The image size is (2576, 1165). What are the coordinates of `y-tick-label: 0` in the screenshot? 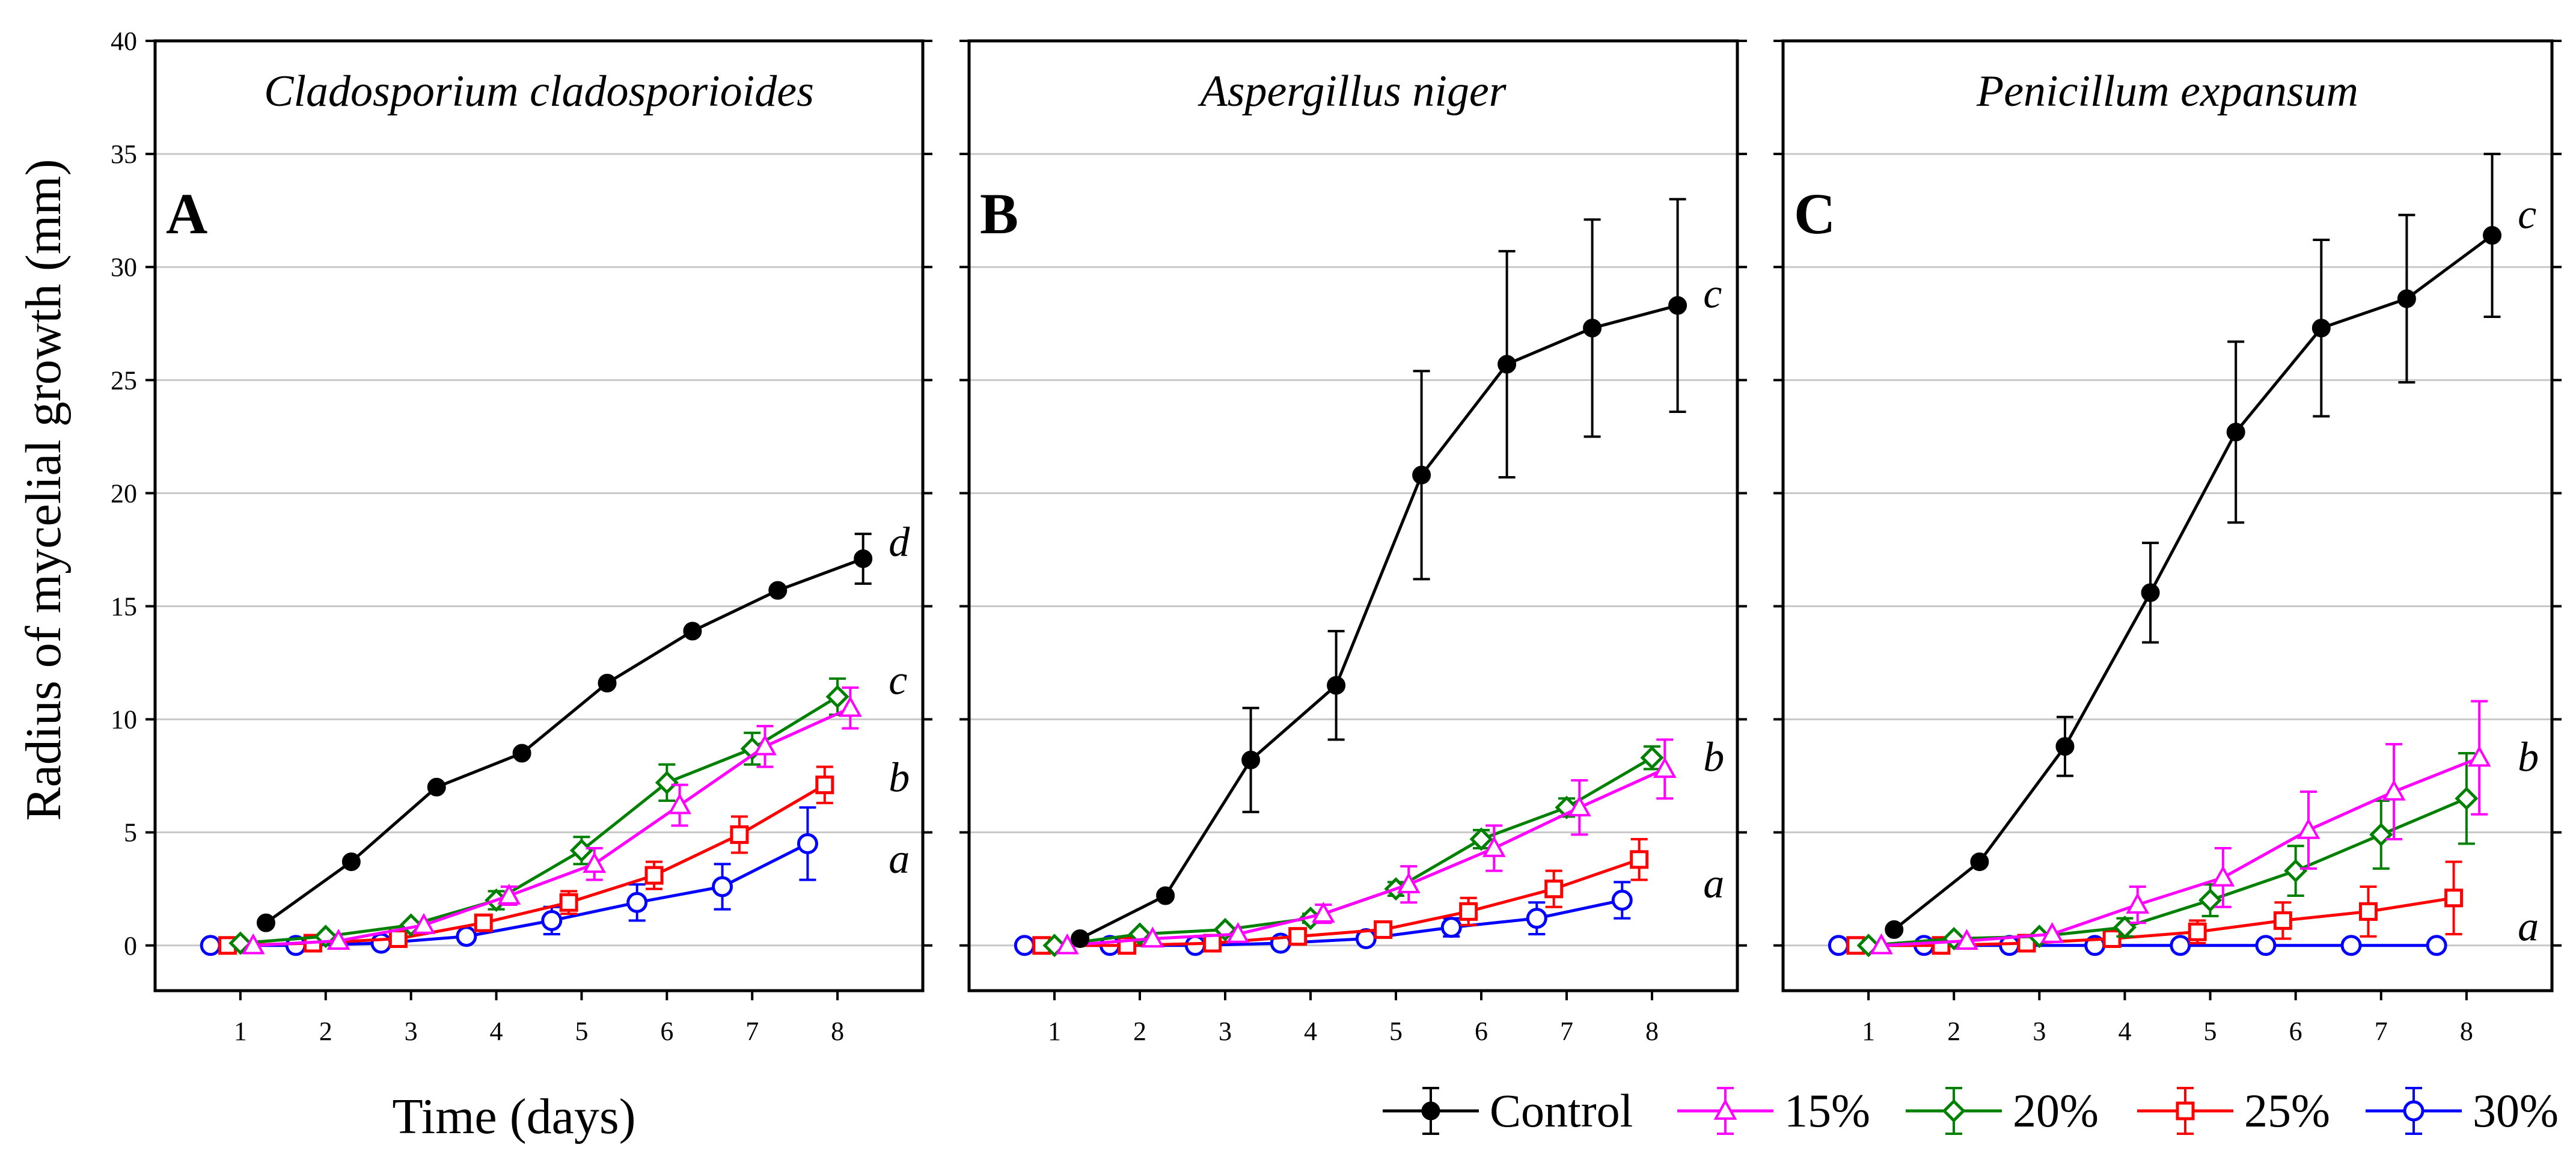 It's located at (130, 946).